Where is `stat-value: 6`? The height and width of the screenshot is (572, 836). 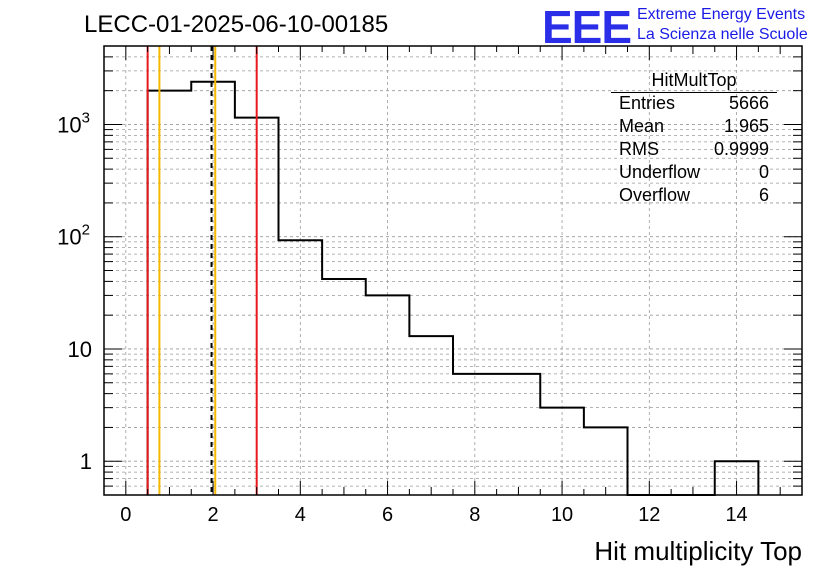 stat-value: 6 is located at coordinates (763, 195).